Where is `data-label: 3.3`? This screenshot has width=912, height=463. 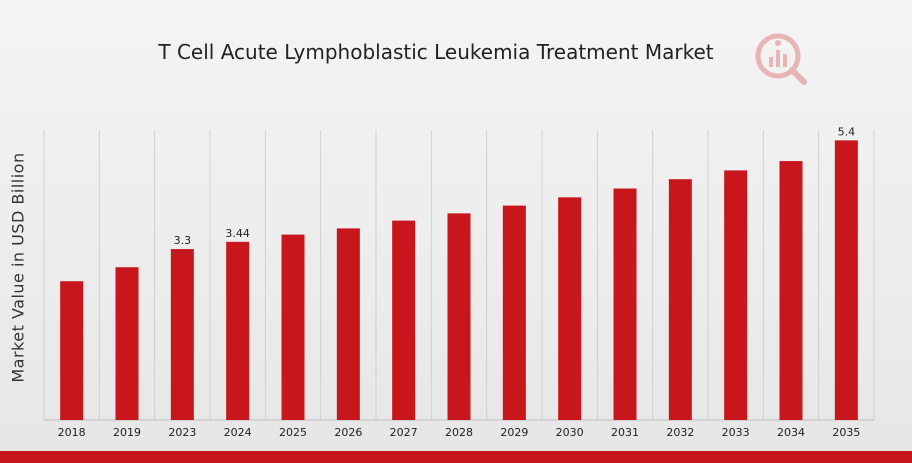 data-label: 3.3 is located at coordinates (183, 240).